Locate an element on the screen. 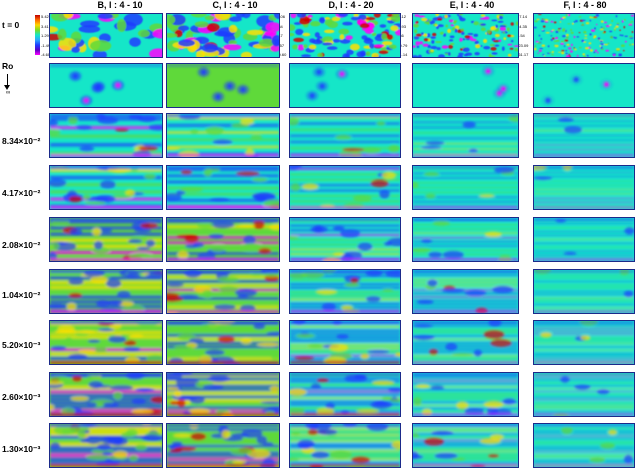 Image resolution: width=635 pixels, height=474 pixels. colorbar-f-tick: 9.54 is located at coordinates (521, 35).